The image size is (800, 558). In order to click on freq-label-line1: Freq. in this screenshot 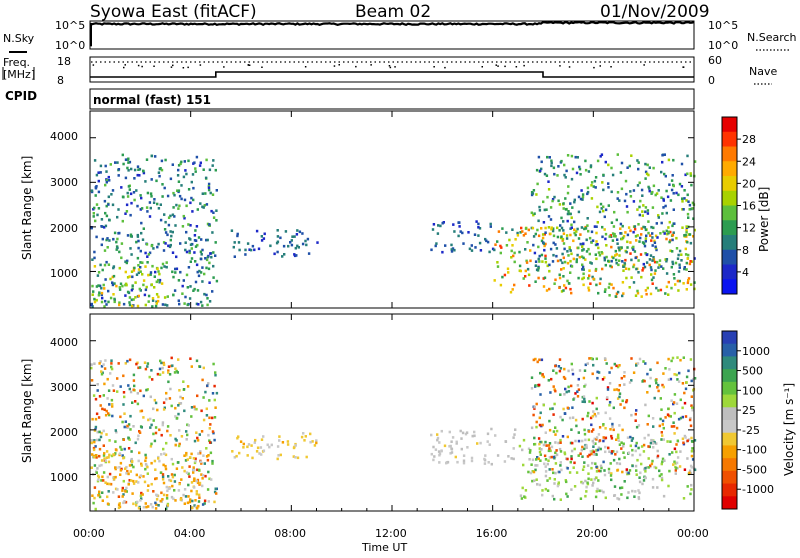, I will do `click(16, 62)`.